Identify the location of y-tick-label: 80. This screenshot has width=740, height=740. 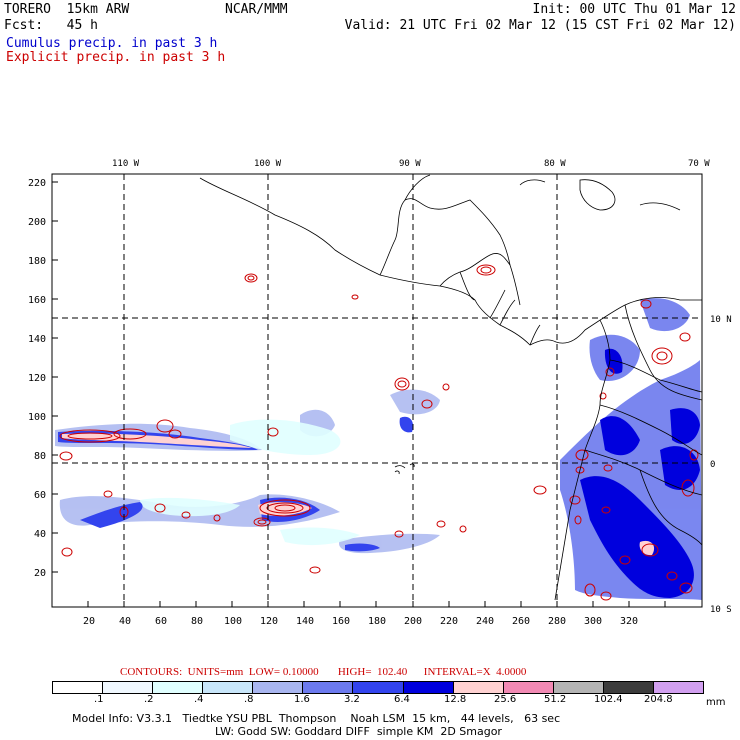
(40, 456).